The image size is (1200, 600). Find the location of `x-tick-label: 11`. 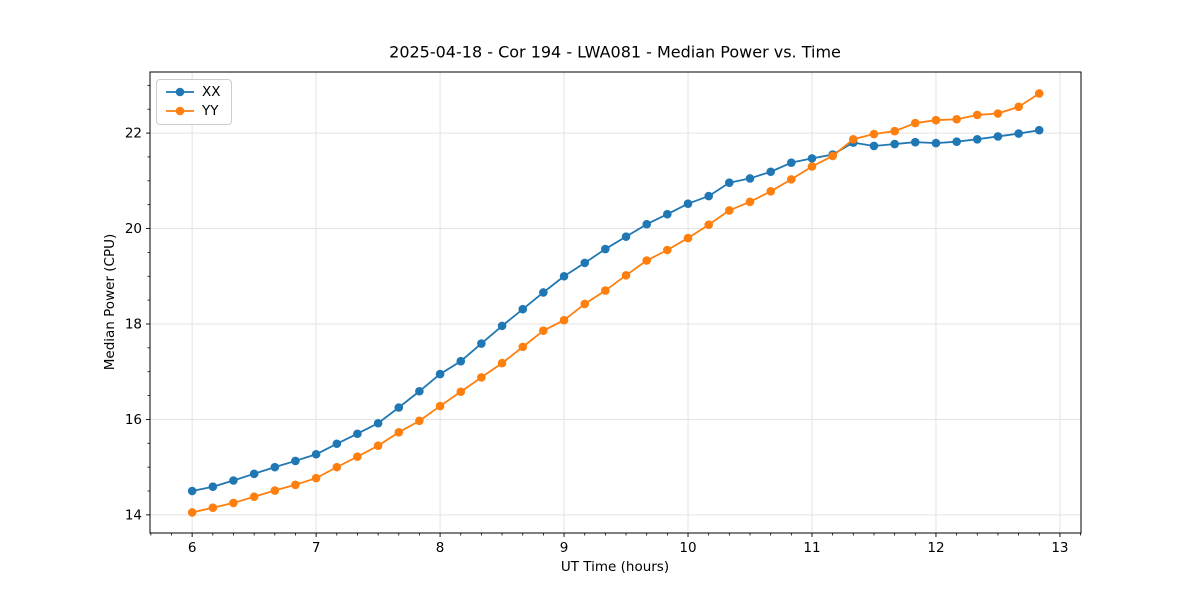

x-tick-label: 11 is located at coordinates (811, 548).